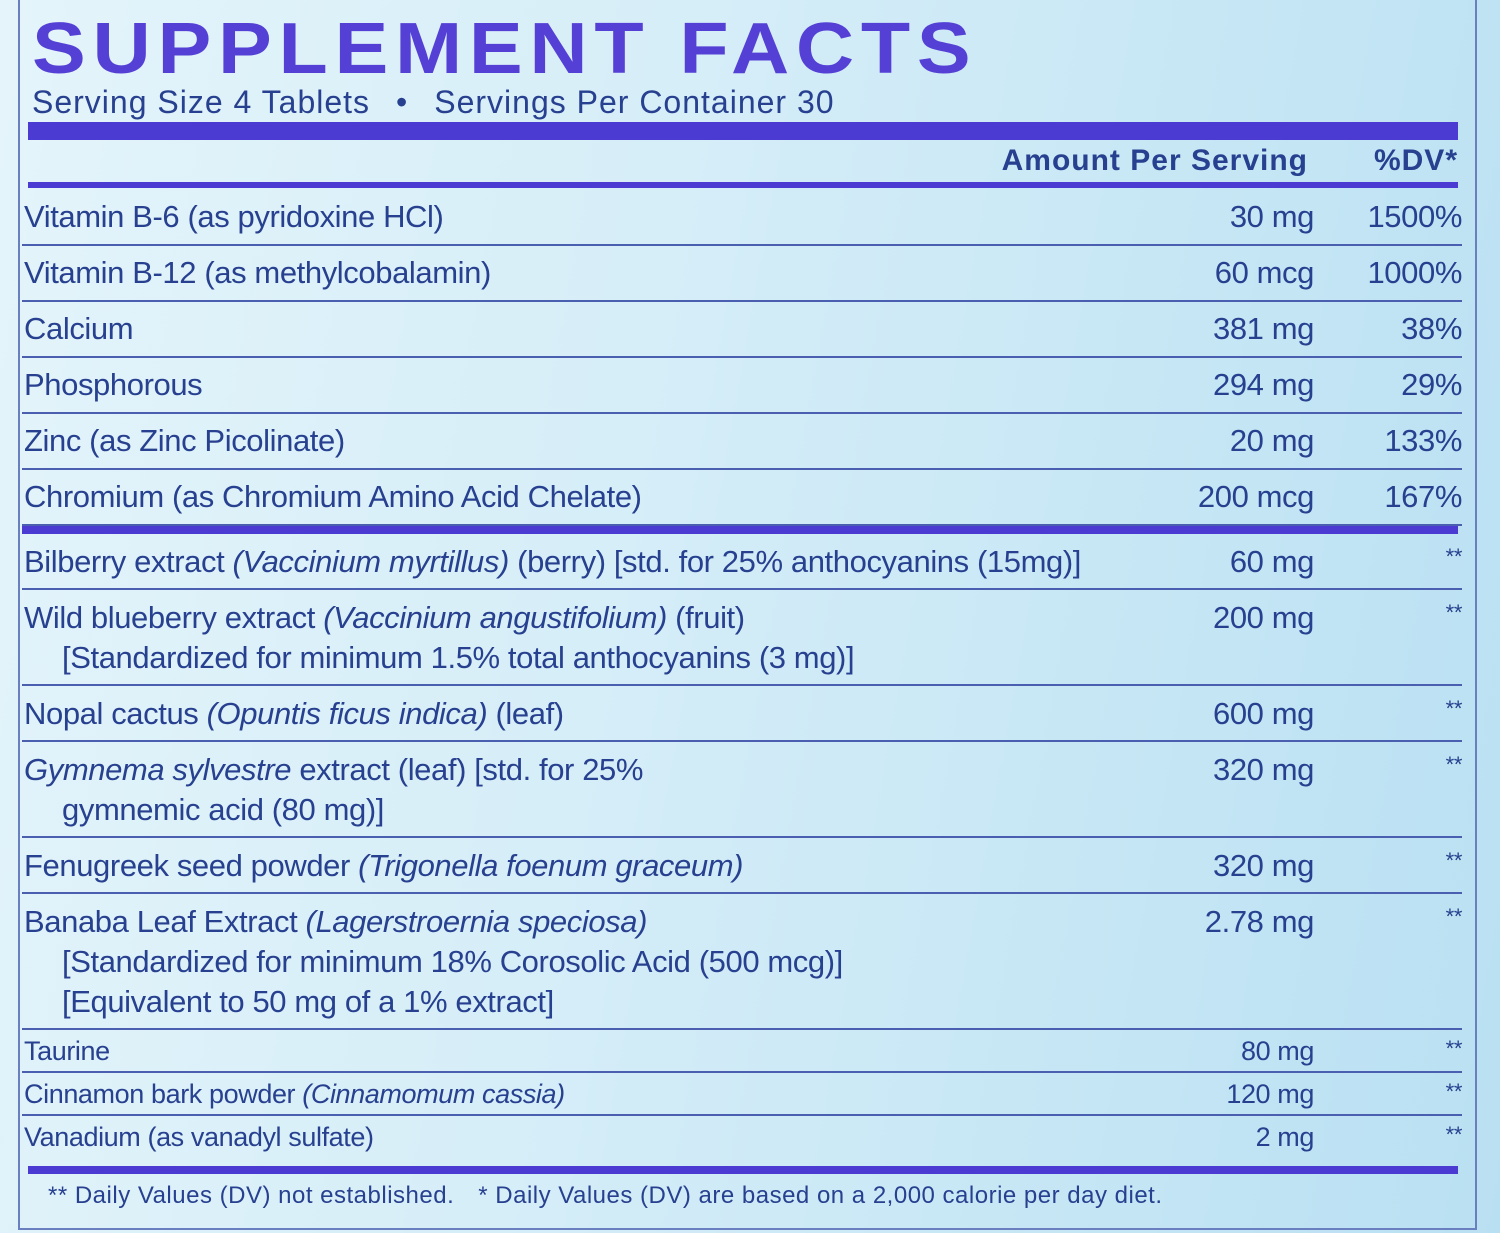 The height and width of the screenshot is (1233, 1500). Describe the element at coordinates (169, 617) in the screenshot. I see `name-part: Wild blueberry extract` at that location.